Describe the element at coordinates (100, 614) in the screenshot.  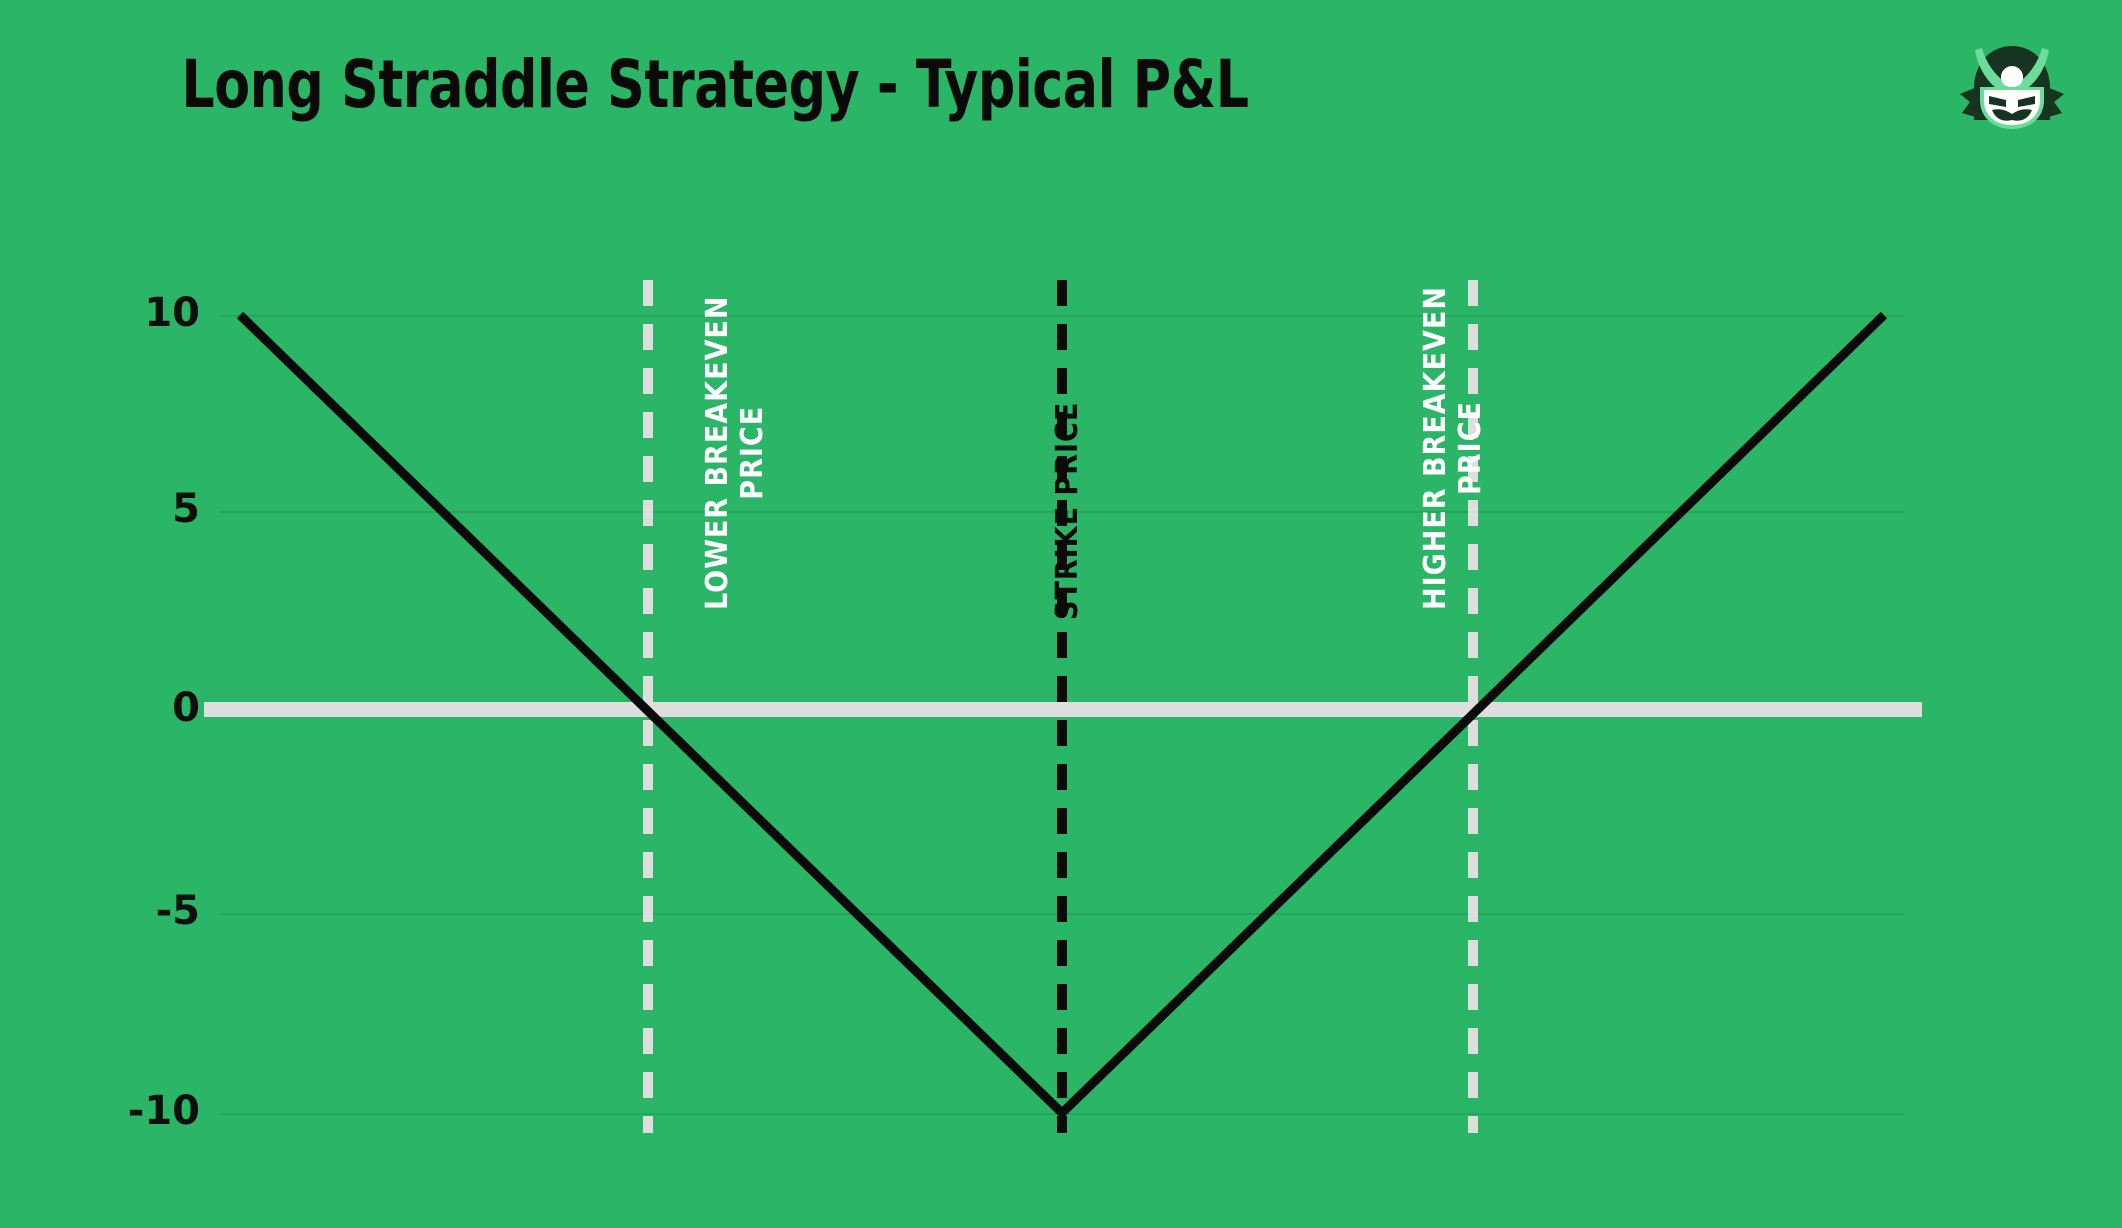
I see `y-axis-tick-labels: 10 5 0 -5 -10` at that location.